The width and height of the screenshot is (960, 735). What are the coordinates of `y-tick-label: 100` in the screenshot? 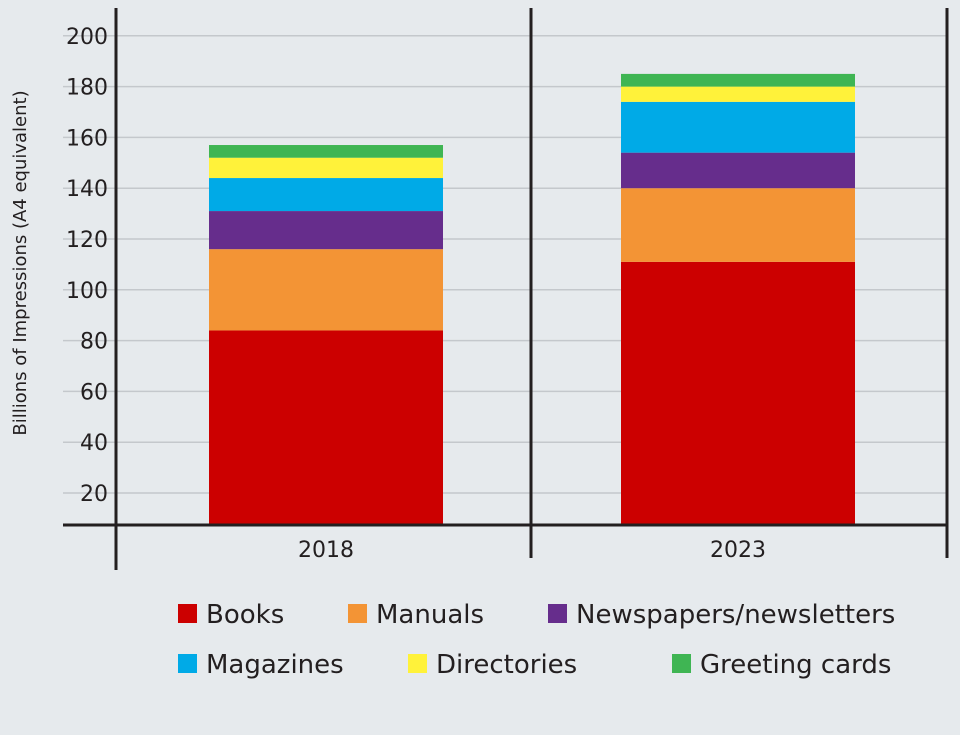 It's located at (87, 291).